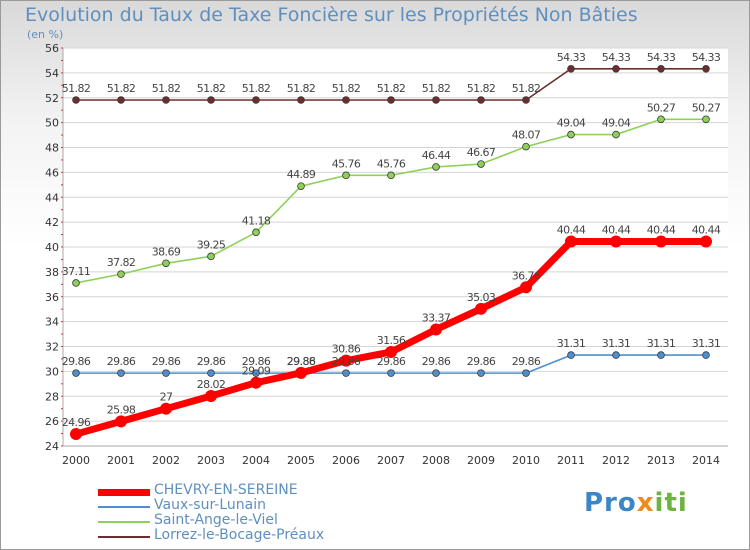  Describe the element at coordinates (636, 503) in the screenshot. I see `proxiti-logo: Proxiti` at that location.